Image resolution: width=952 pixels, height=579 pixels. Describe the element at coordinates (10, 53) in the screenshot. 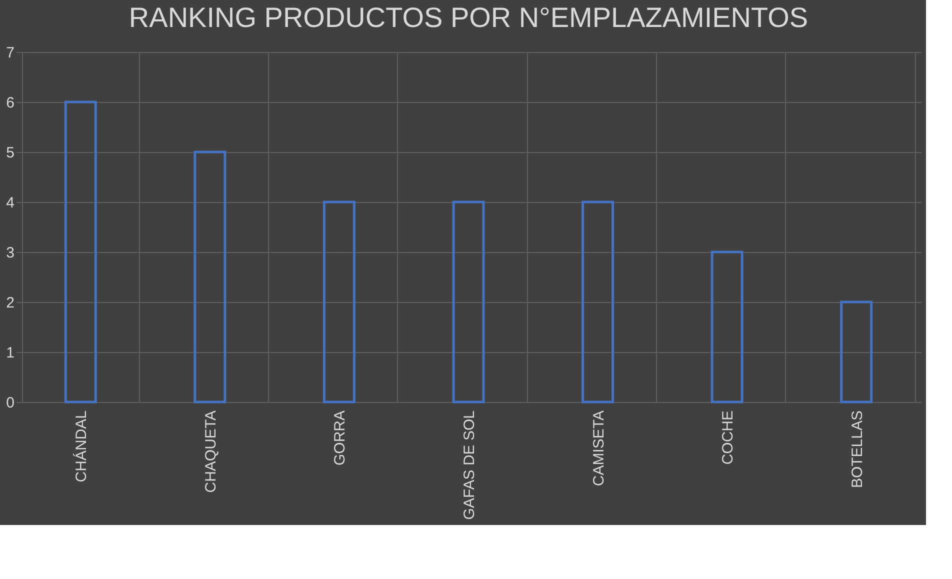

I see `y-tick-label: 7` at that location.